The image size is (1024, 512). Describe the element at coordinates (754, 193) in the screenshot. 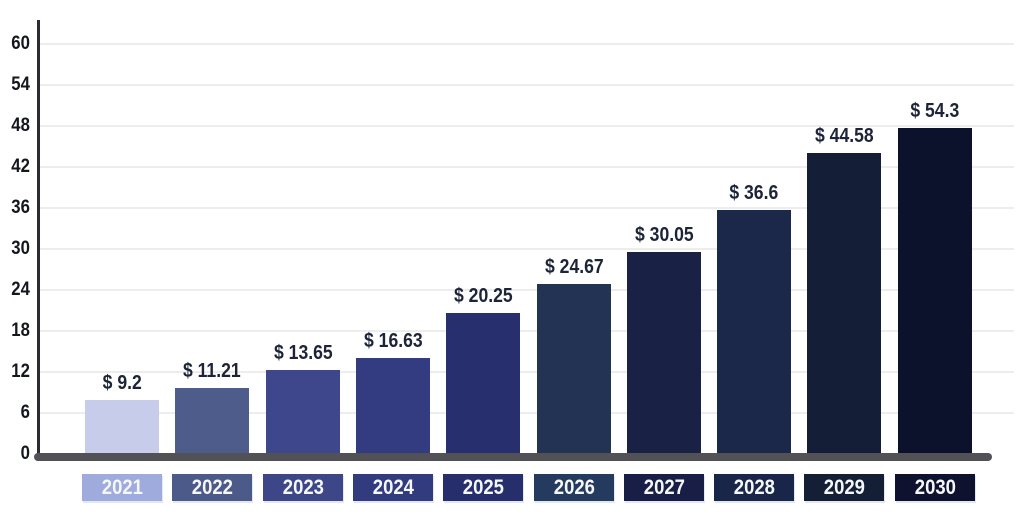

I see `bar-value-label: $ 36.6` at that location.